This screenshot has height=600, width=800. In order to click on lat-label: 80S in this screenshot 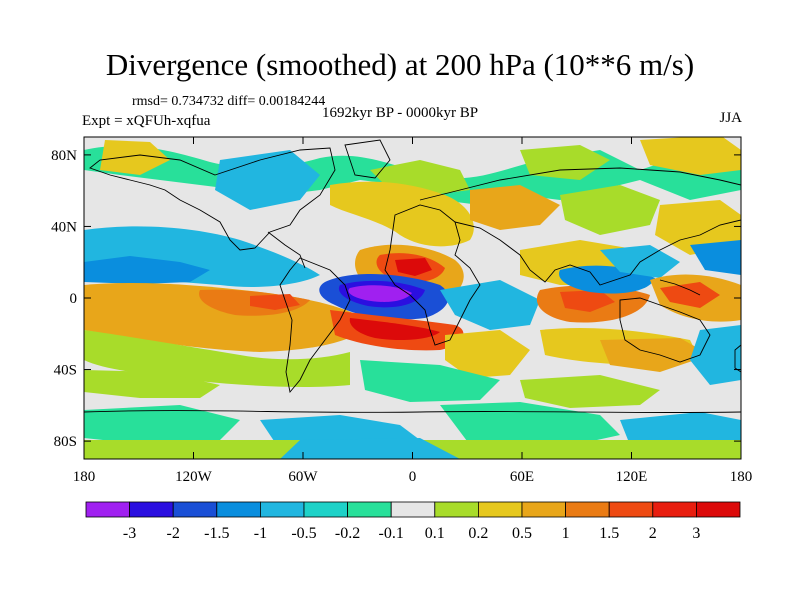, I will do `click(65, 442)`.